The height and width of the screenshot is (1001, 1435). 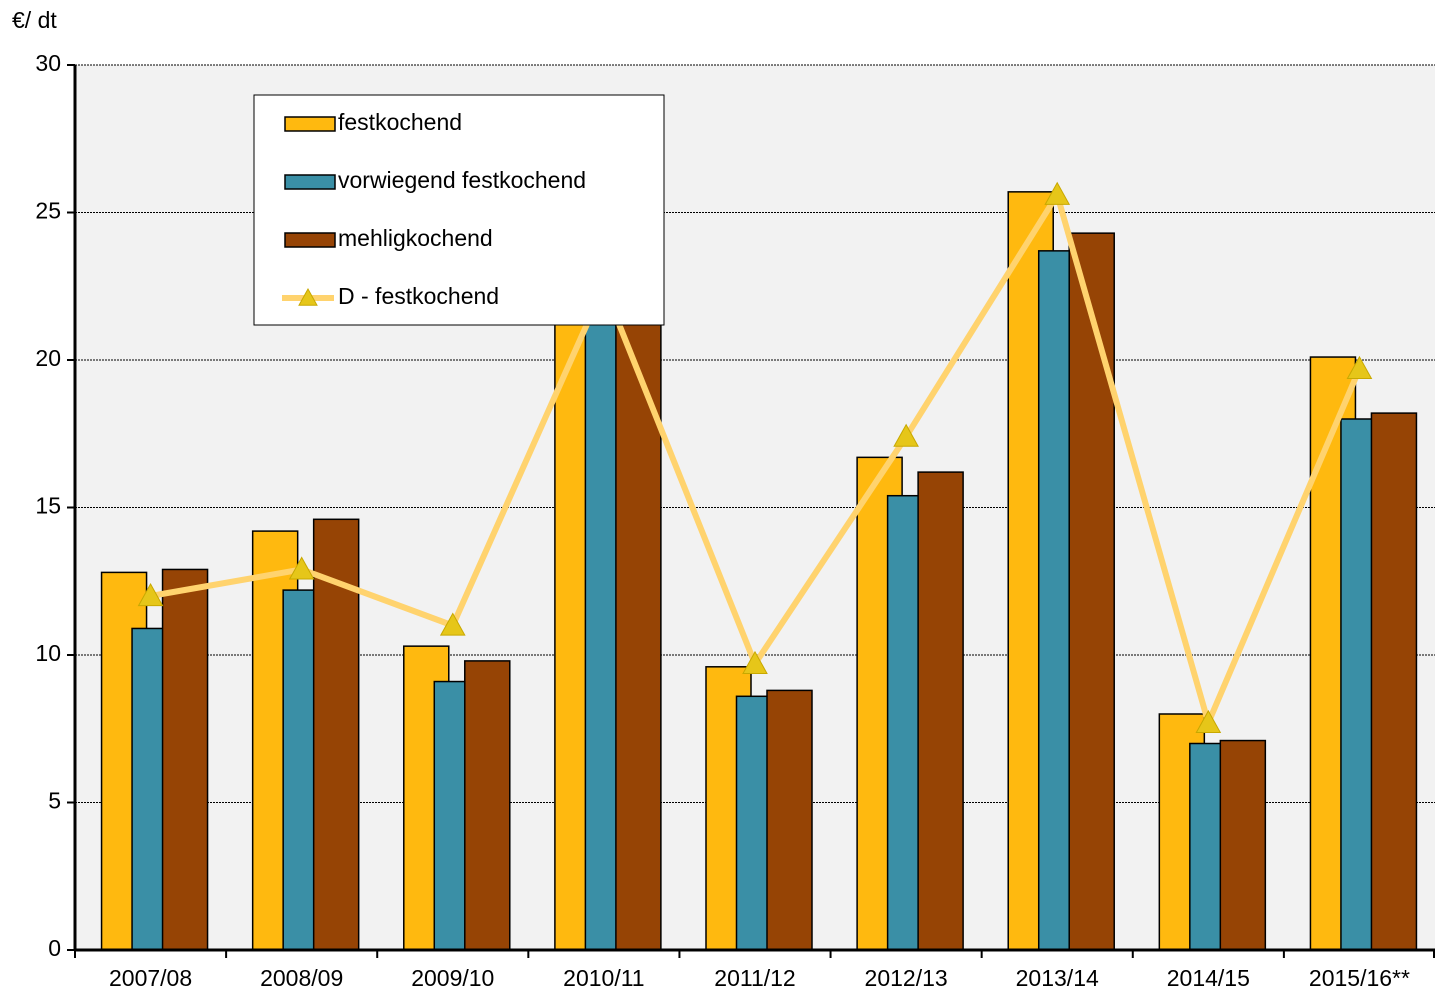 I want to click on x-tick-label: 2009/10, so click(x=452, y=978).